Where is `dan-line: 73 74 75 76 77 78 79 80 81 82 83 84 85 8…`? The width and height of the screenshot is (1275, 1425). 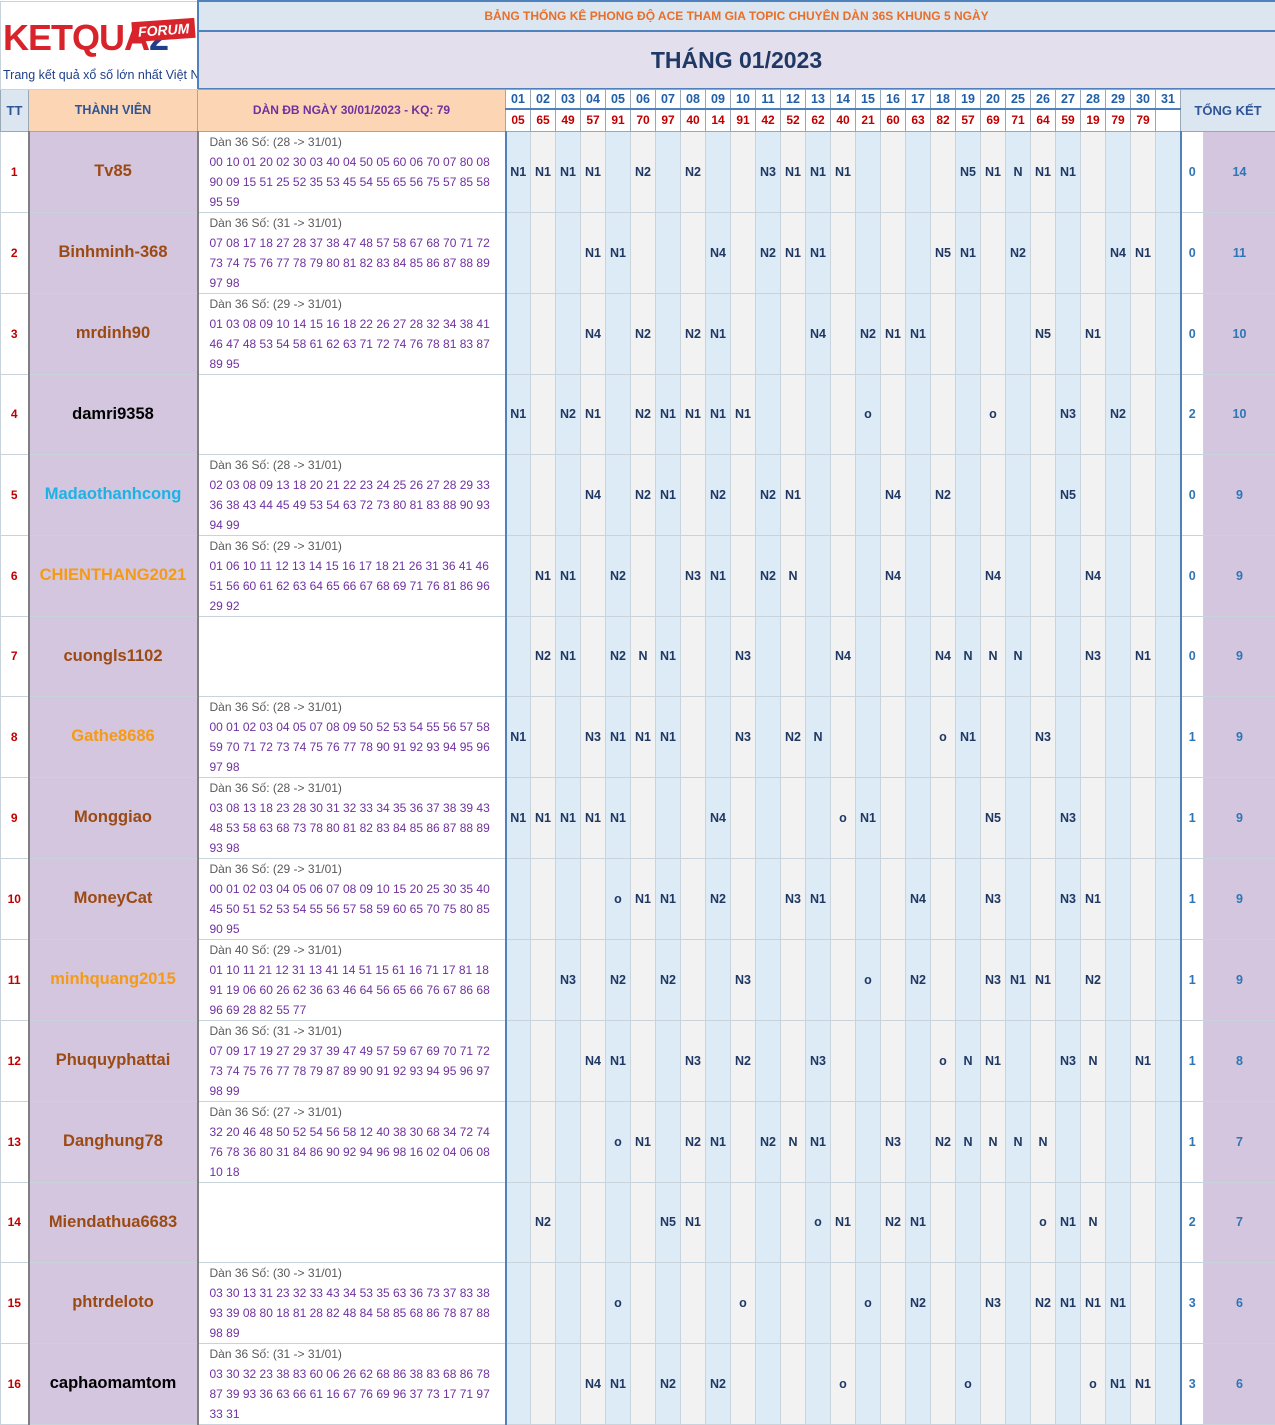
dan-line: 73 74 75 76 77 78 79 80 81 82 83 84 85 8… is located at coordinates (357, 263).